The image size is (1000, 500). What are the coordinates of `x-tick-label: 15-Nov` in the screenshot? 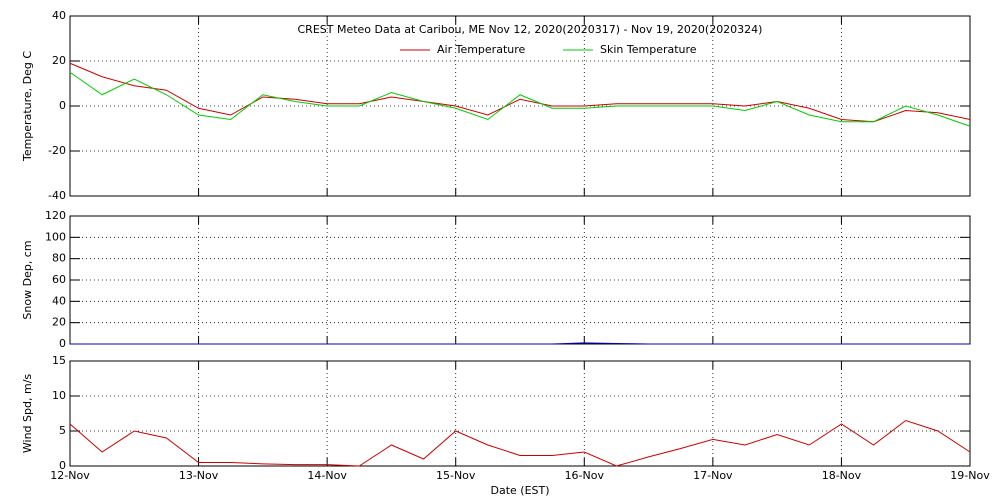 It's located at (456, 475).